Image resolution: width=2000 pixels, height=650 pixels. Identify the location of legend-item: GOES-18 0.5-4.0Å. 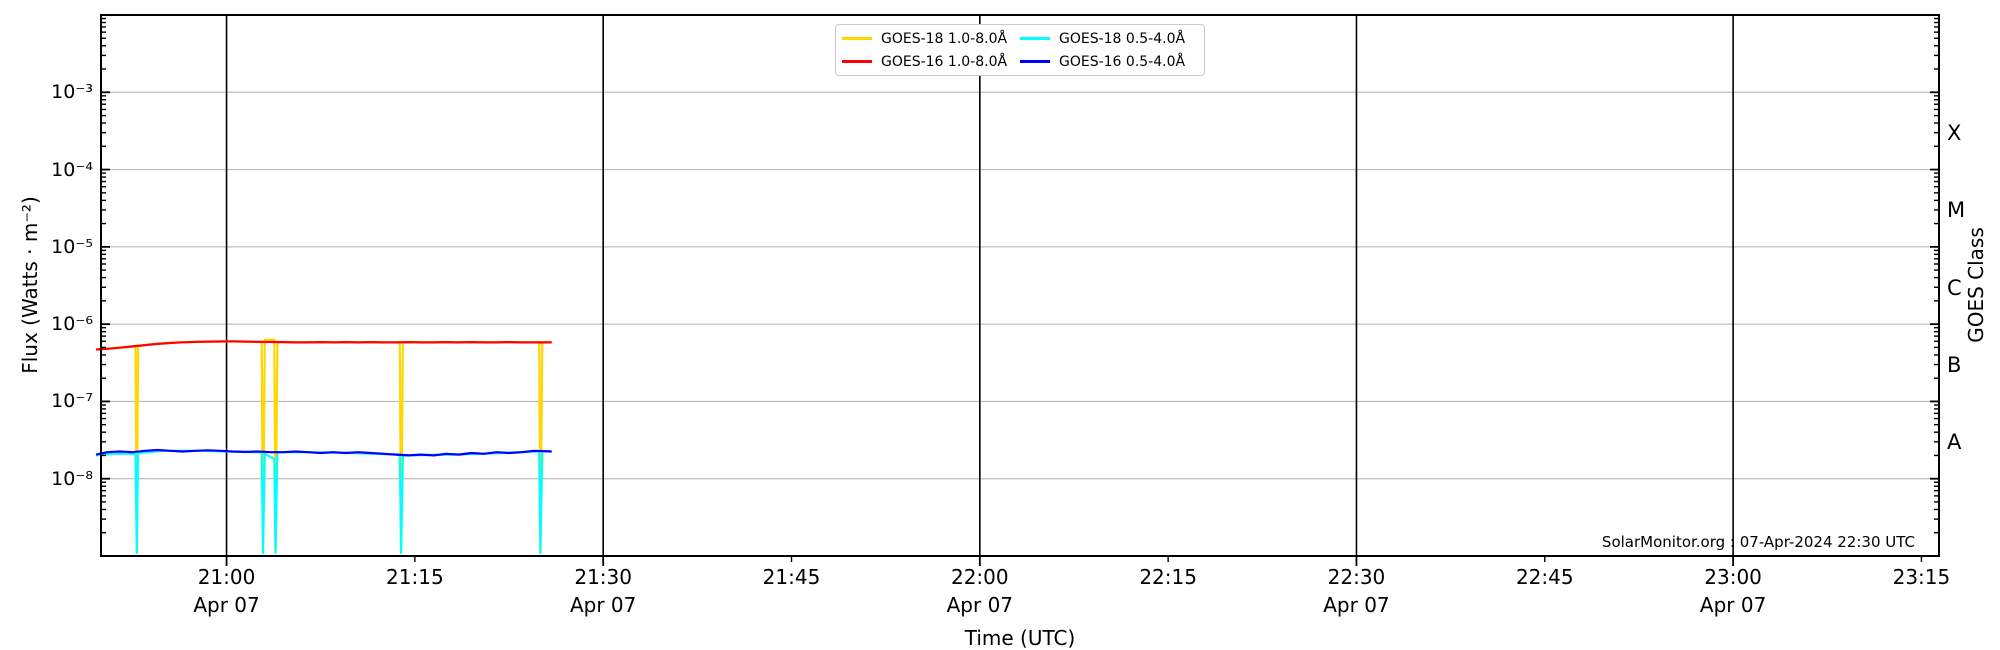
(1109, 38).